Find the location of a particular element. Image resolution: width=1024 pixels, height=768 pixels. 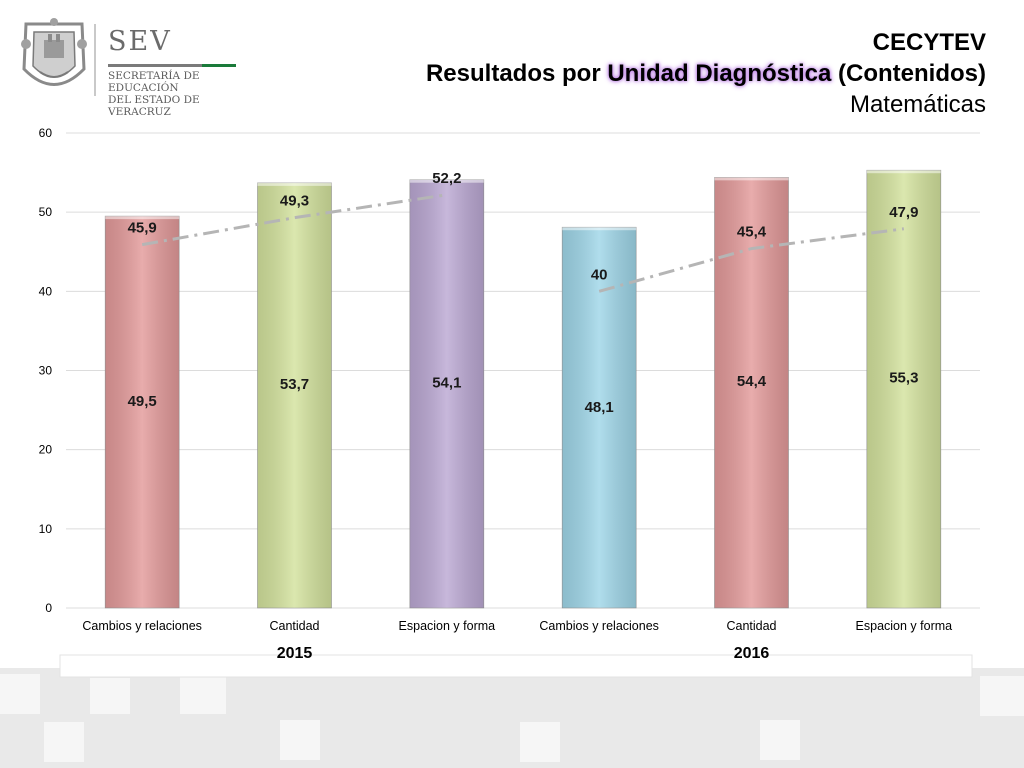

veracruz-shield-icon is located at coordinates (54, 52).